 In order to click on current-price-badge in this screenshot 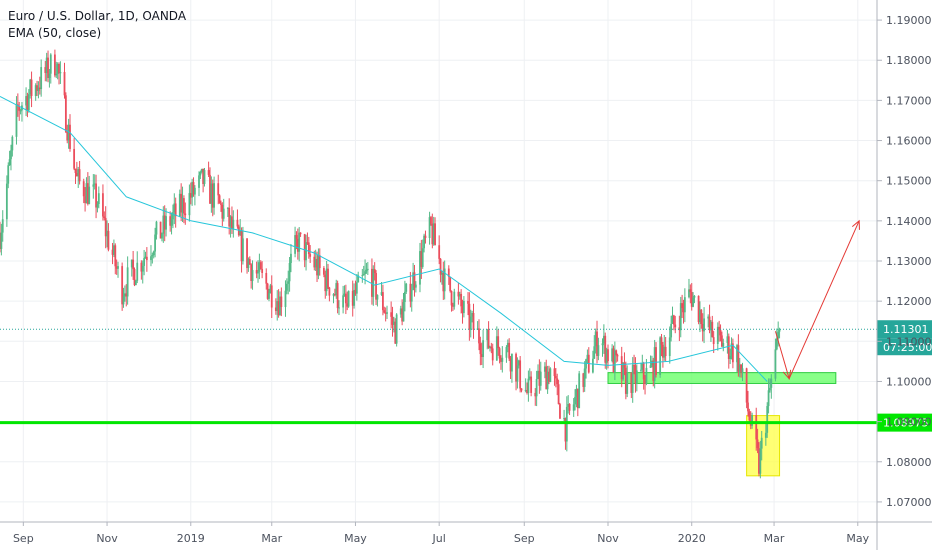, I will do `click(904, 329)`.